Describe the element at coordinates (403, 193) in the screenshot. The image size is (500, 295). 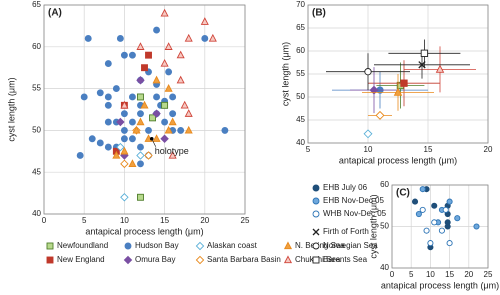
I see `panel-label: (C)` at that location.